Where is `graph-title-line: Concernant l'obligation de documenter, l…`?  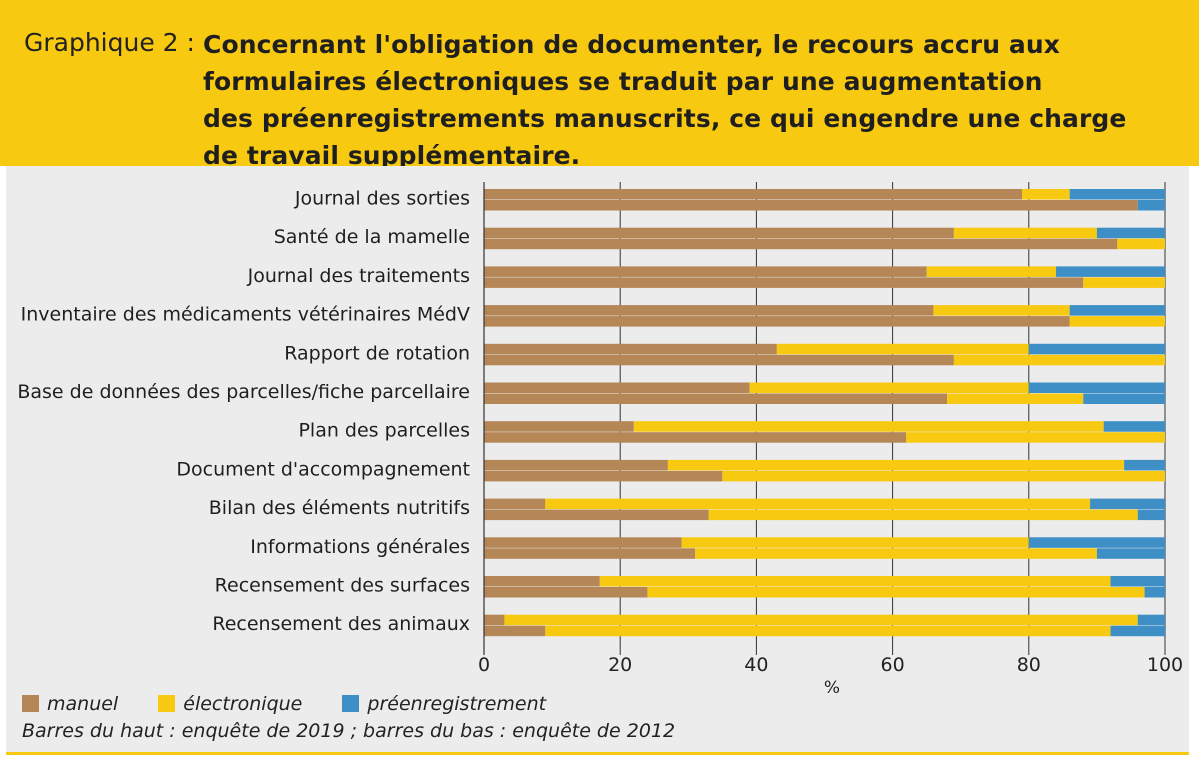
graph-title-line: Concernant l'obligation de documenter, l… is located at coordinates (631, 44).